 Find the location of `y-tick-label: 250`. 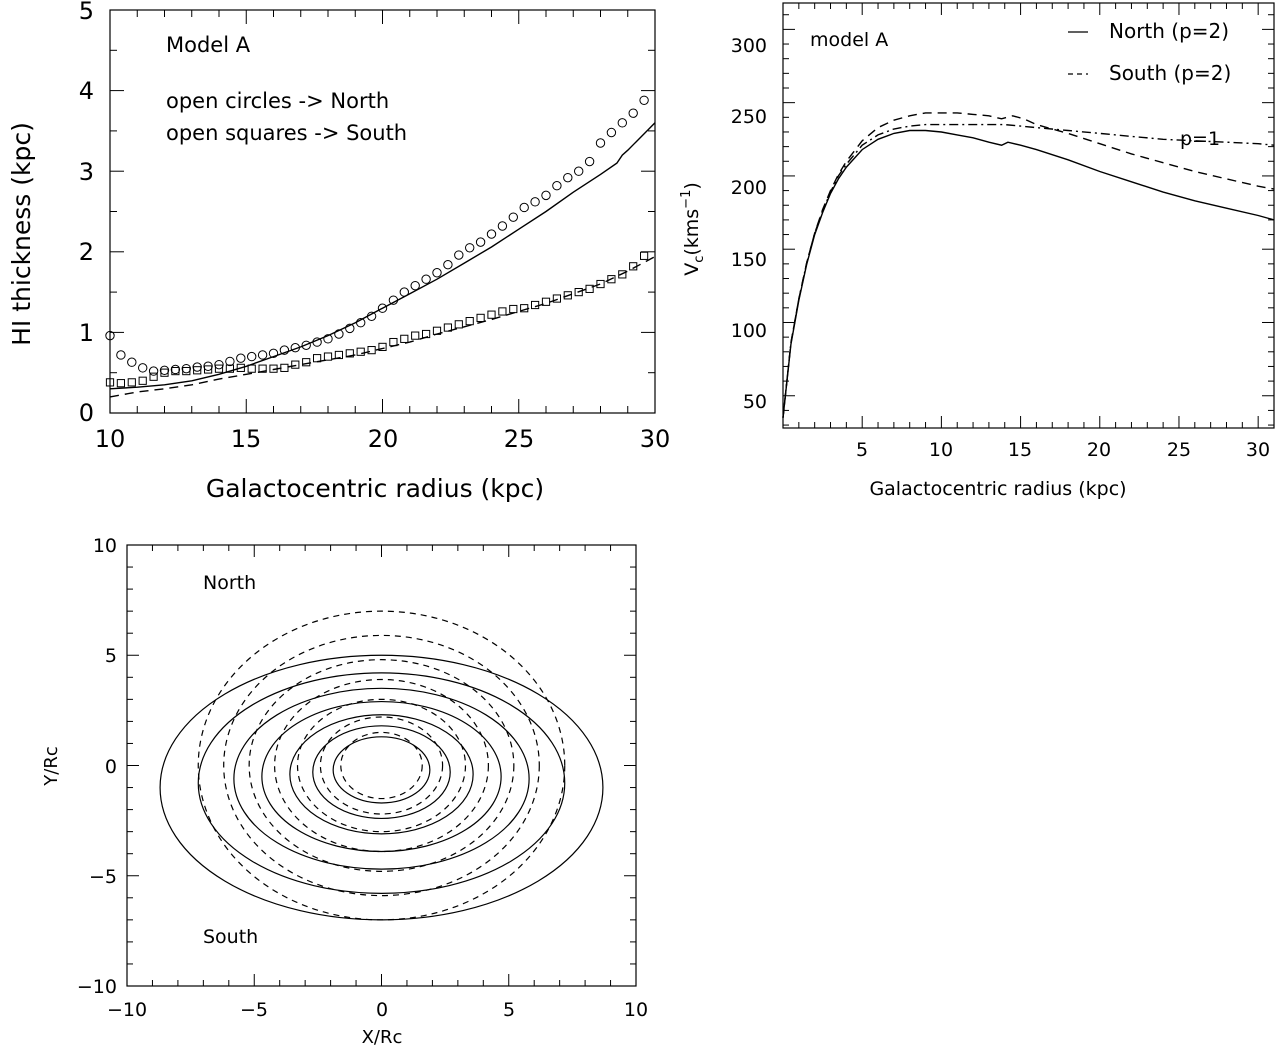

y-tick-label: 250 is located at coordinates (749, 117).